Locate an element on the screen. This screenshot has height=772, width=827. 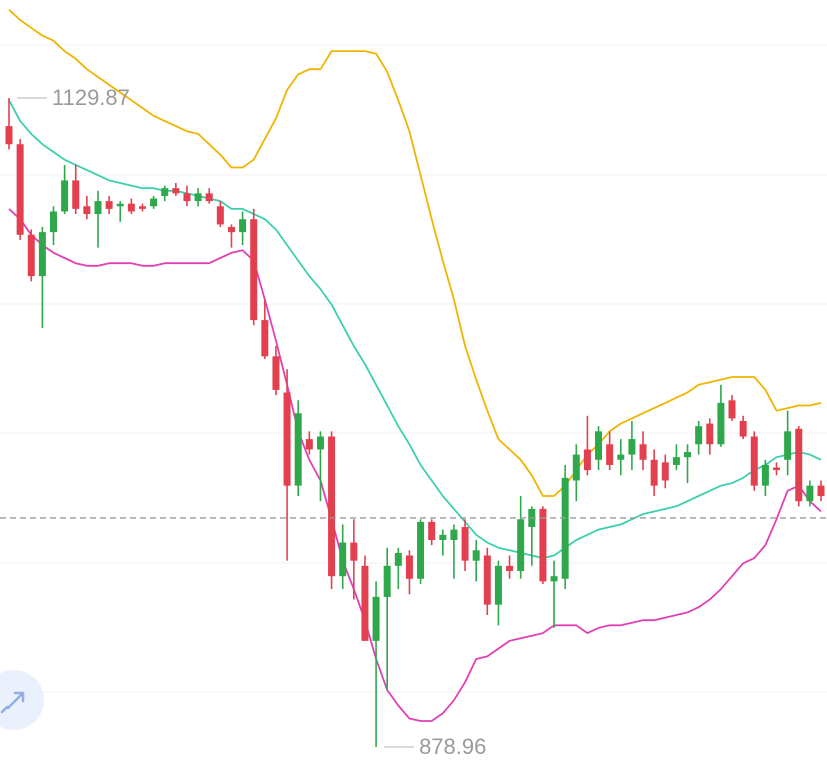
extreme-label: 1129.87 is located at coordinates (91, 97).